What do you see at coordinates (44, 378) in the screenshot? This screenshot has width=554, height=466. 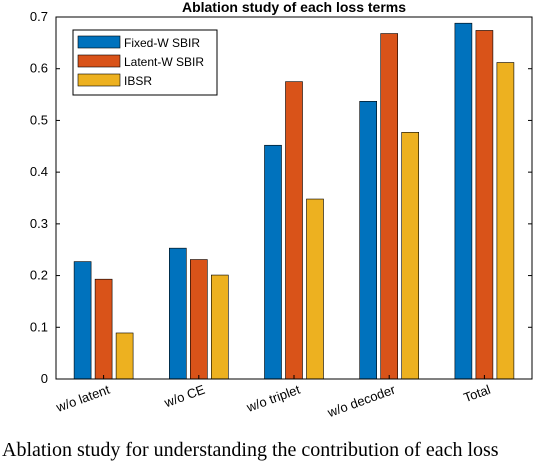 I see `y-tick-label: 0` at bounding box center [44, 378].